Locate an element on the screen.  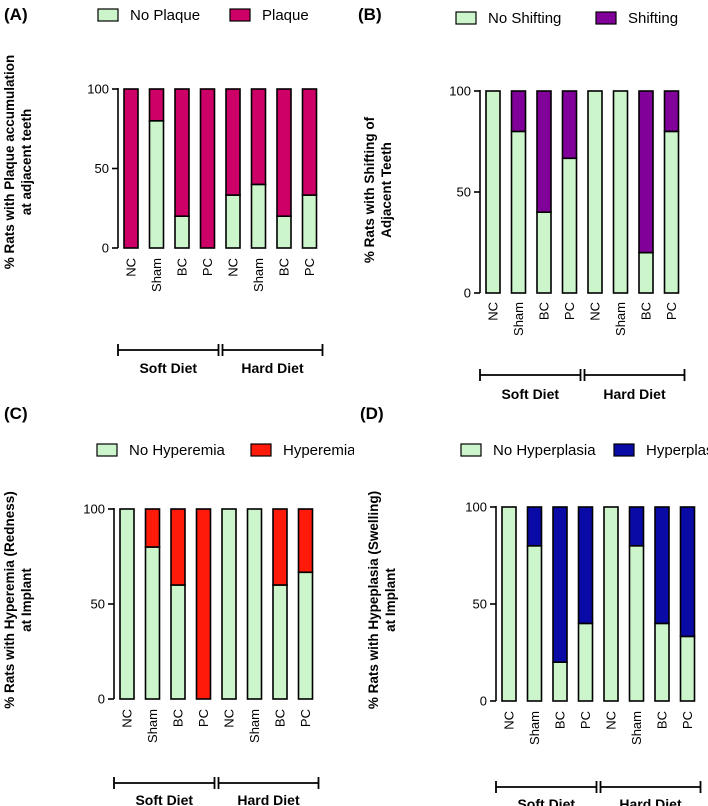
y-tick-label: 50 is located at coordinates (480, 604).